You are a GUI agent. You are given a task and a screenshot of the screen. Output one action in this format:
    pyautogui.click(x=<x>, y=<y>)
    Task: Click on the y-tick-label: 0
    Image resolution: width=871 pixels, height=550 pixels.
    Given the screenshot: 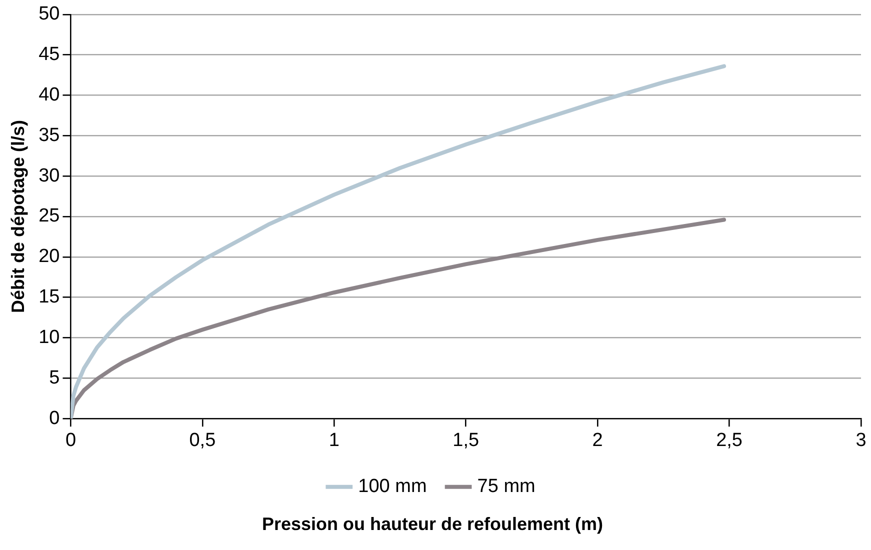 What is the action you would take?
    pyautogui.click(x=54, y=418)
    